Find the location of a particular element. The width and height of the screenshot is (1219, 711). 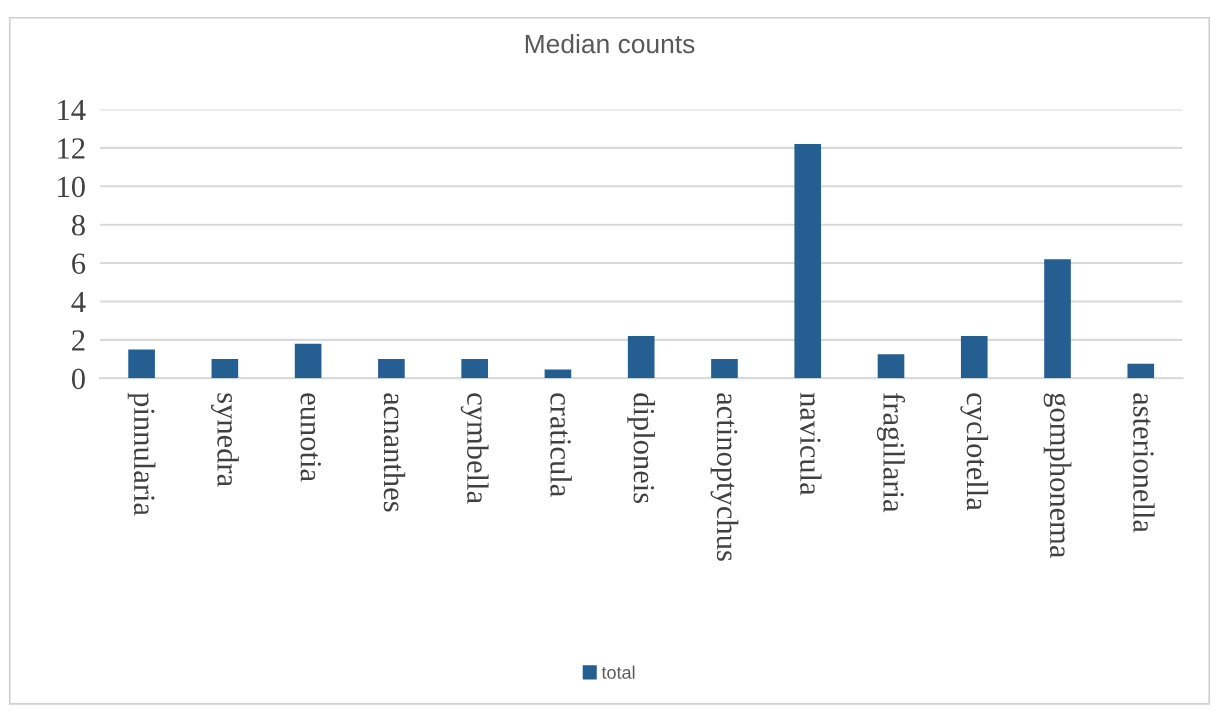

x-tick-label: synedra is located at coordinates (224, 440).